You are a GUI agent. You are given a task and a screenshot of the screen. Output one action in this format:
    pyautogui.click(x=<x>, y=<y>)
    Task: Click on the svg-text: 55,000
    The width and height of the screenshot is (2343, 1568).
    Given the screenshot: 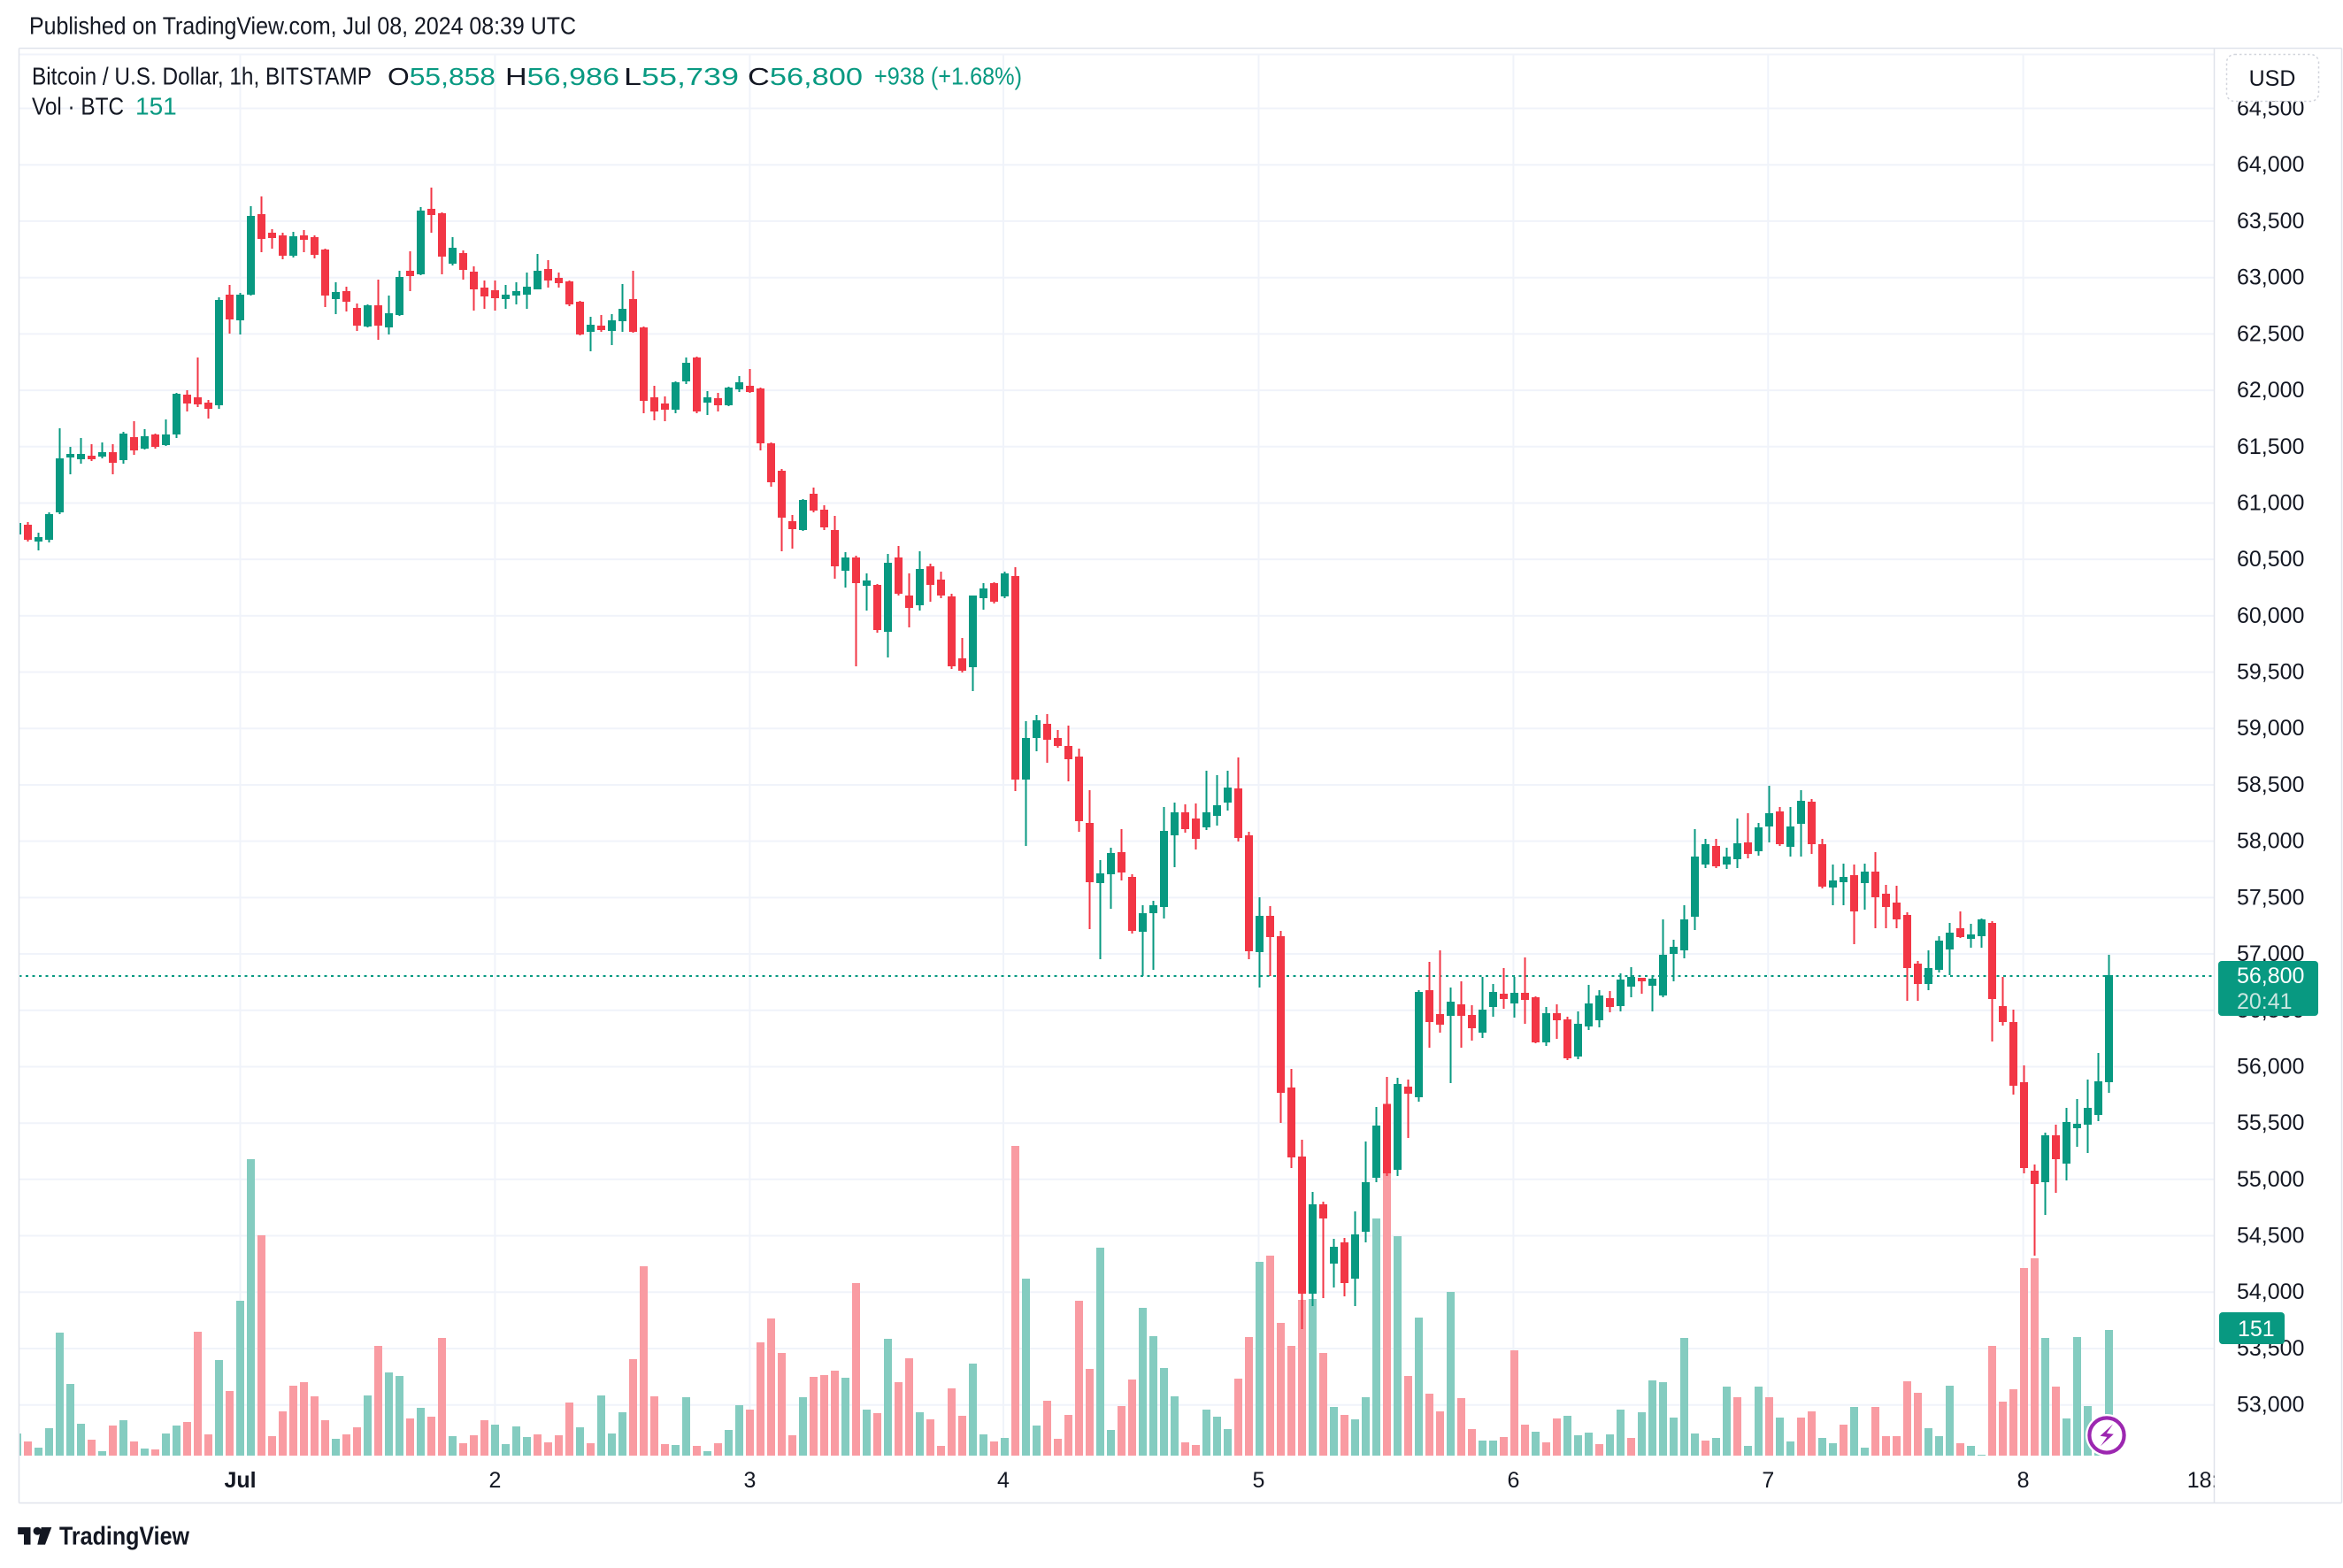 What is the action you would take?
    pyautogui.click(x=2270, y=1179)
    